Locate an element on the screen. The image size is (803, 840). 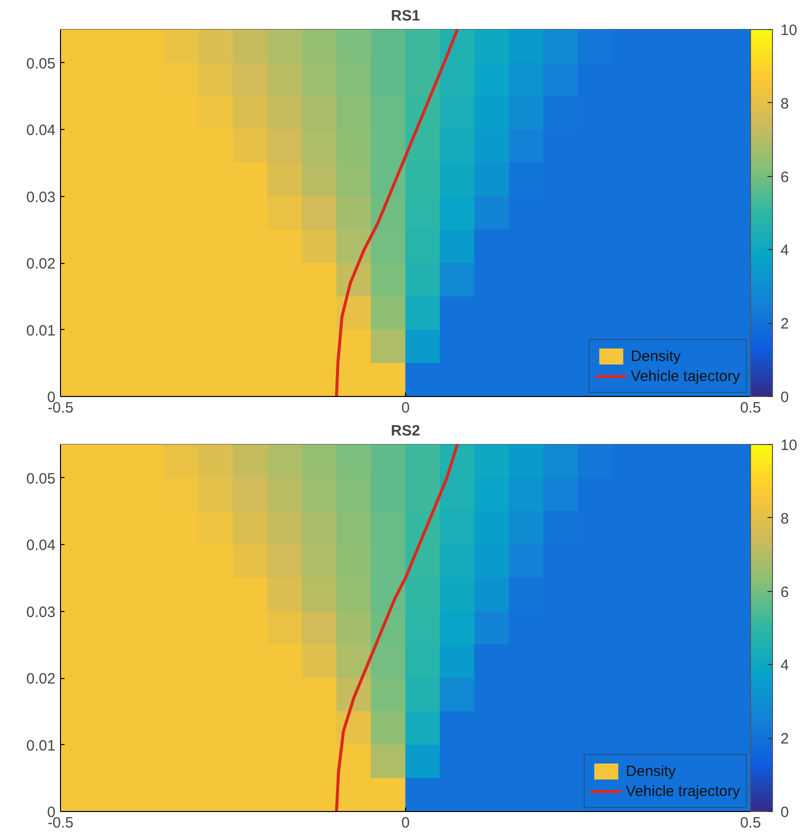
legend-label: Vehicle trajectory is located at coordinates (683, 791).